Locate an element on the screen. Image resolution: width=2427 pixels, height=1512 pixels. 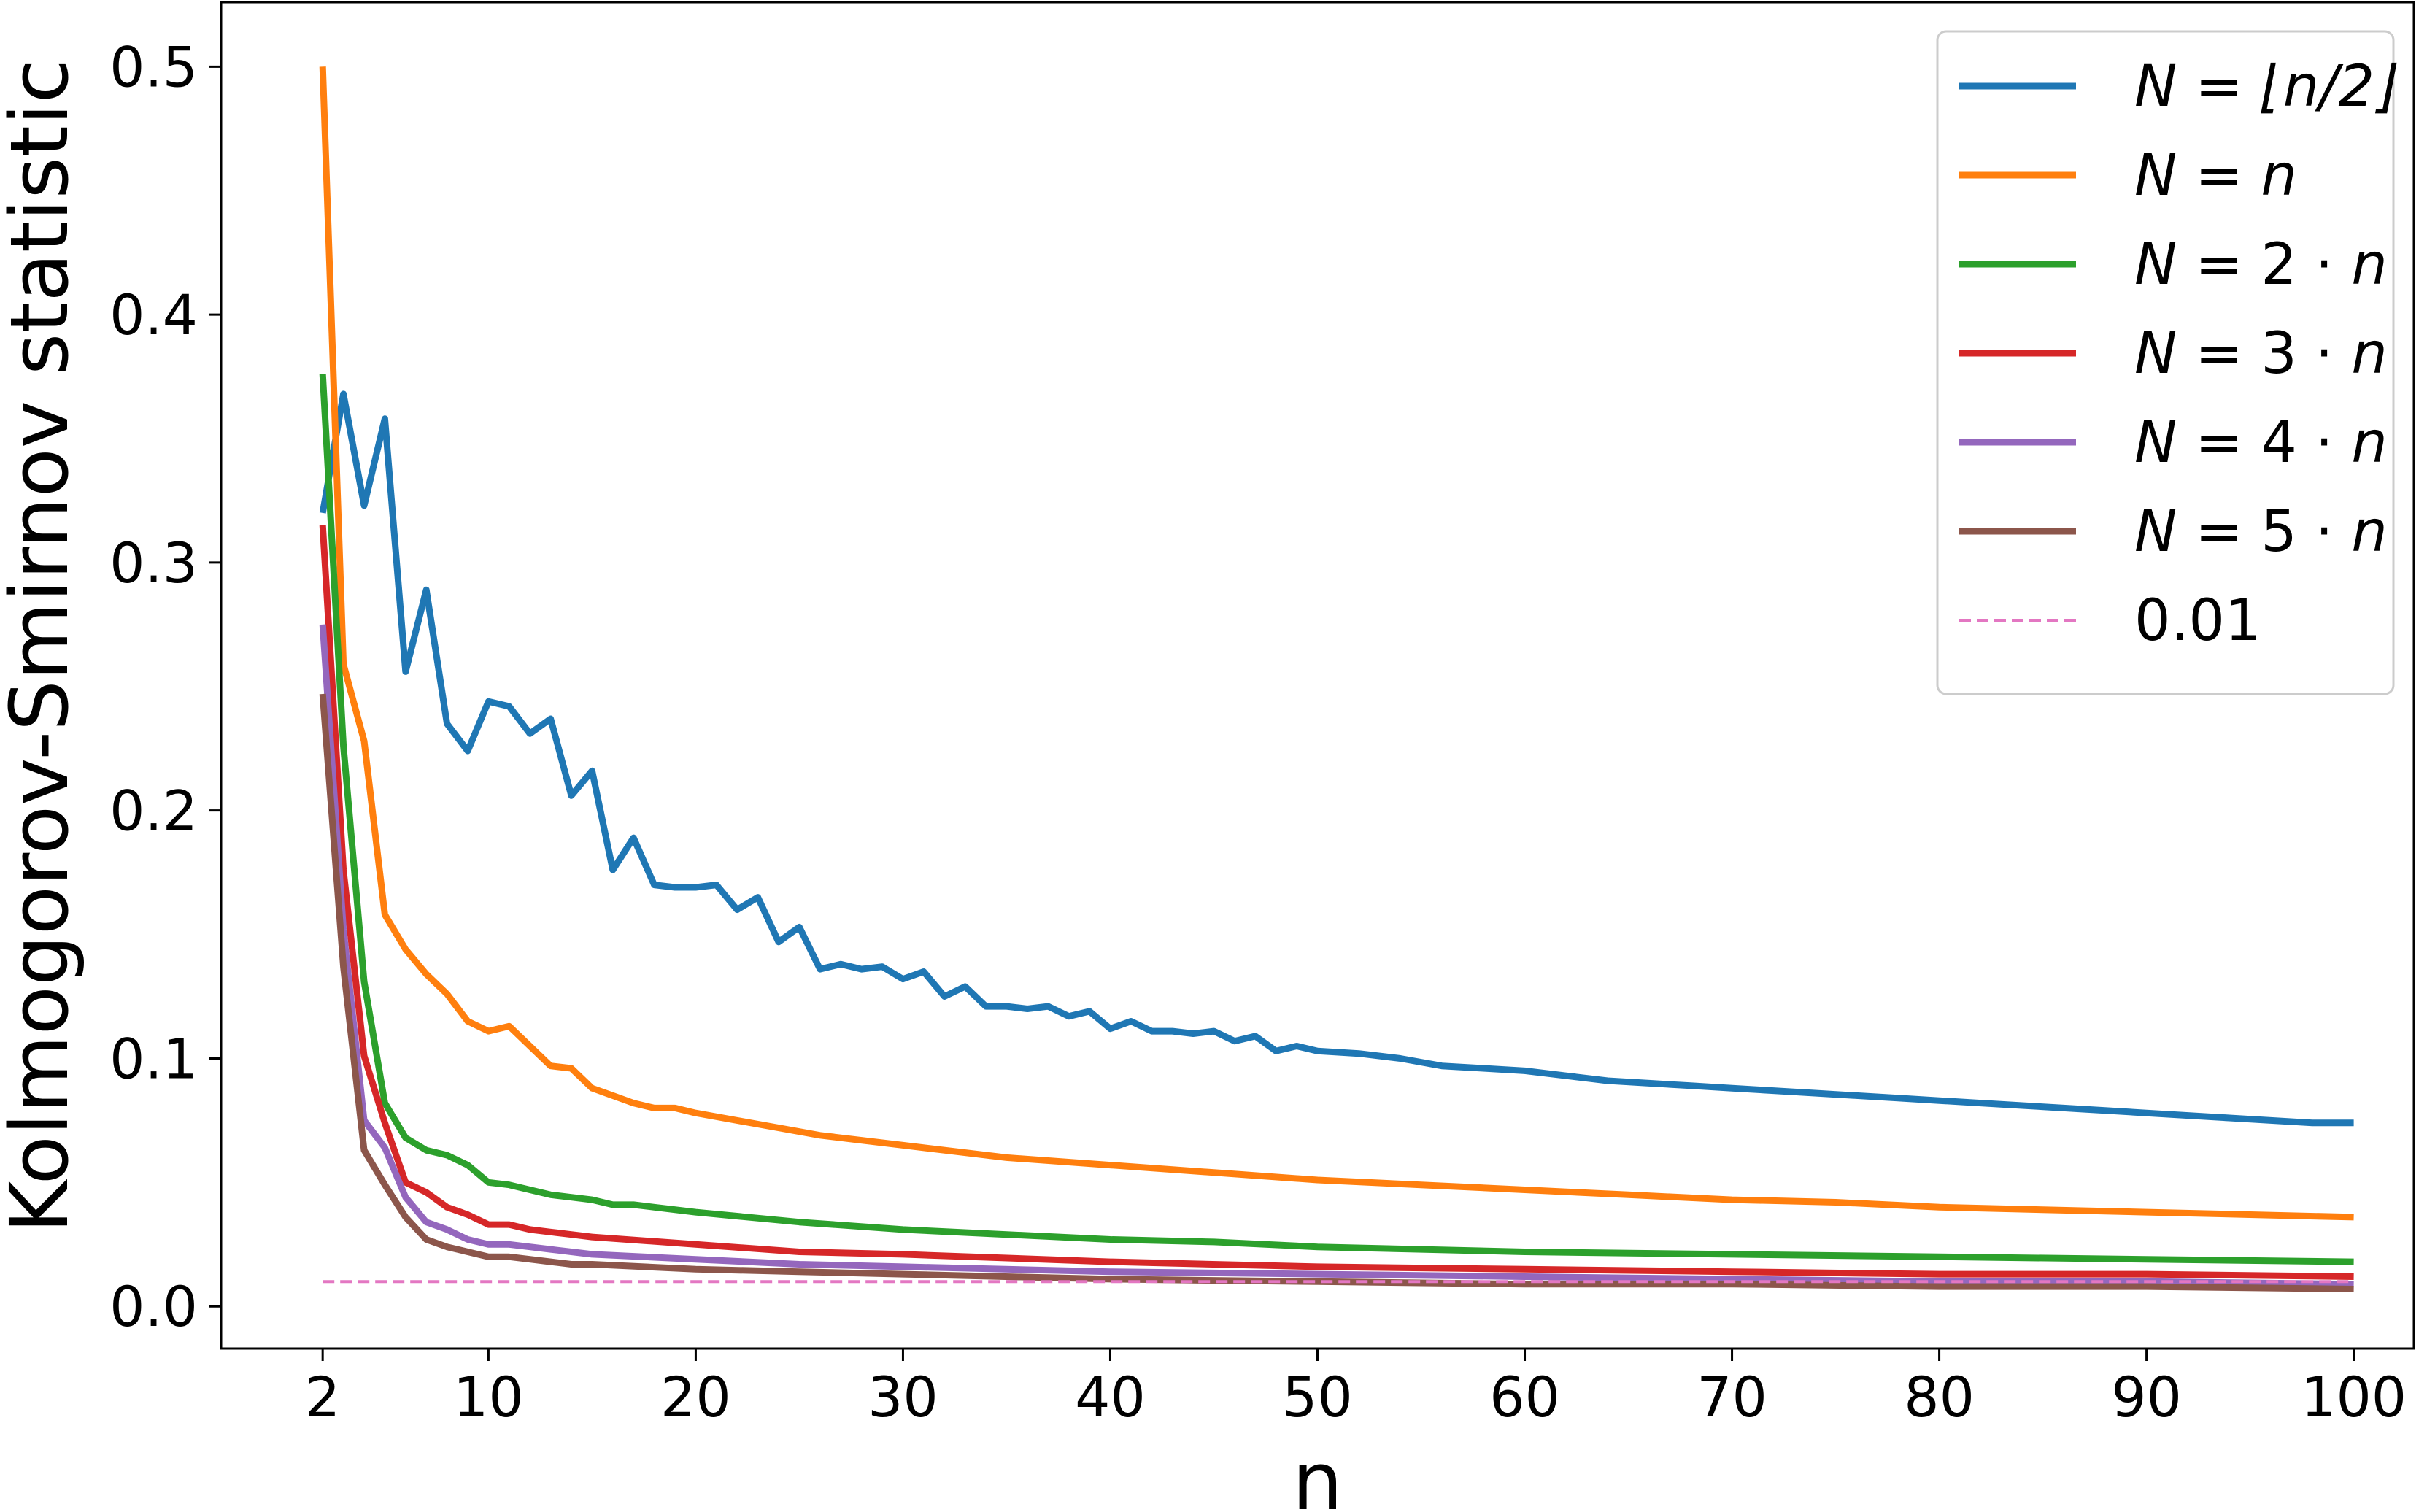
legend-label: 0.01 is located at coordinates (2198, 621).